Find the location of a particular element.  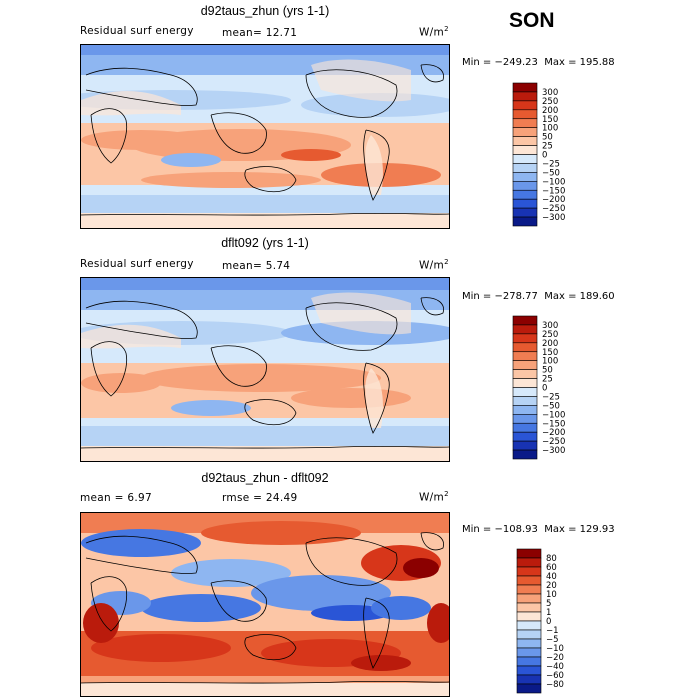

colorbar-tick-label: −50 is located at coordinates (551, 173).